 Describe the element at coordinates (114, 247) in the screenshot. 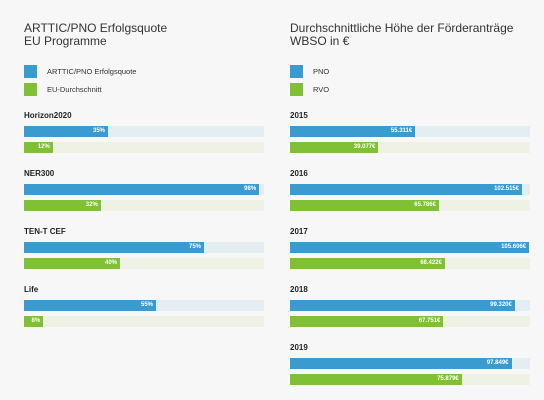

I see `bar-primary: 75%` at that location.